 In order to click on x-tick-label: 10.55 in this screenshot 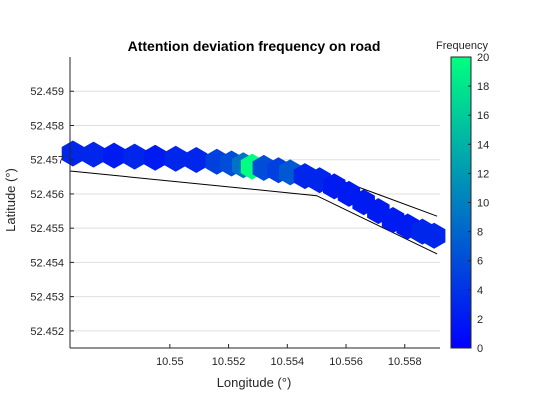, I will do `click(170, 362)`.